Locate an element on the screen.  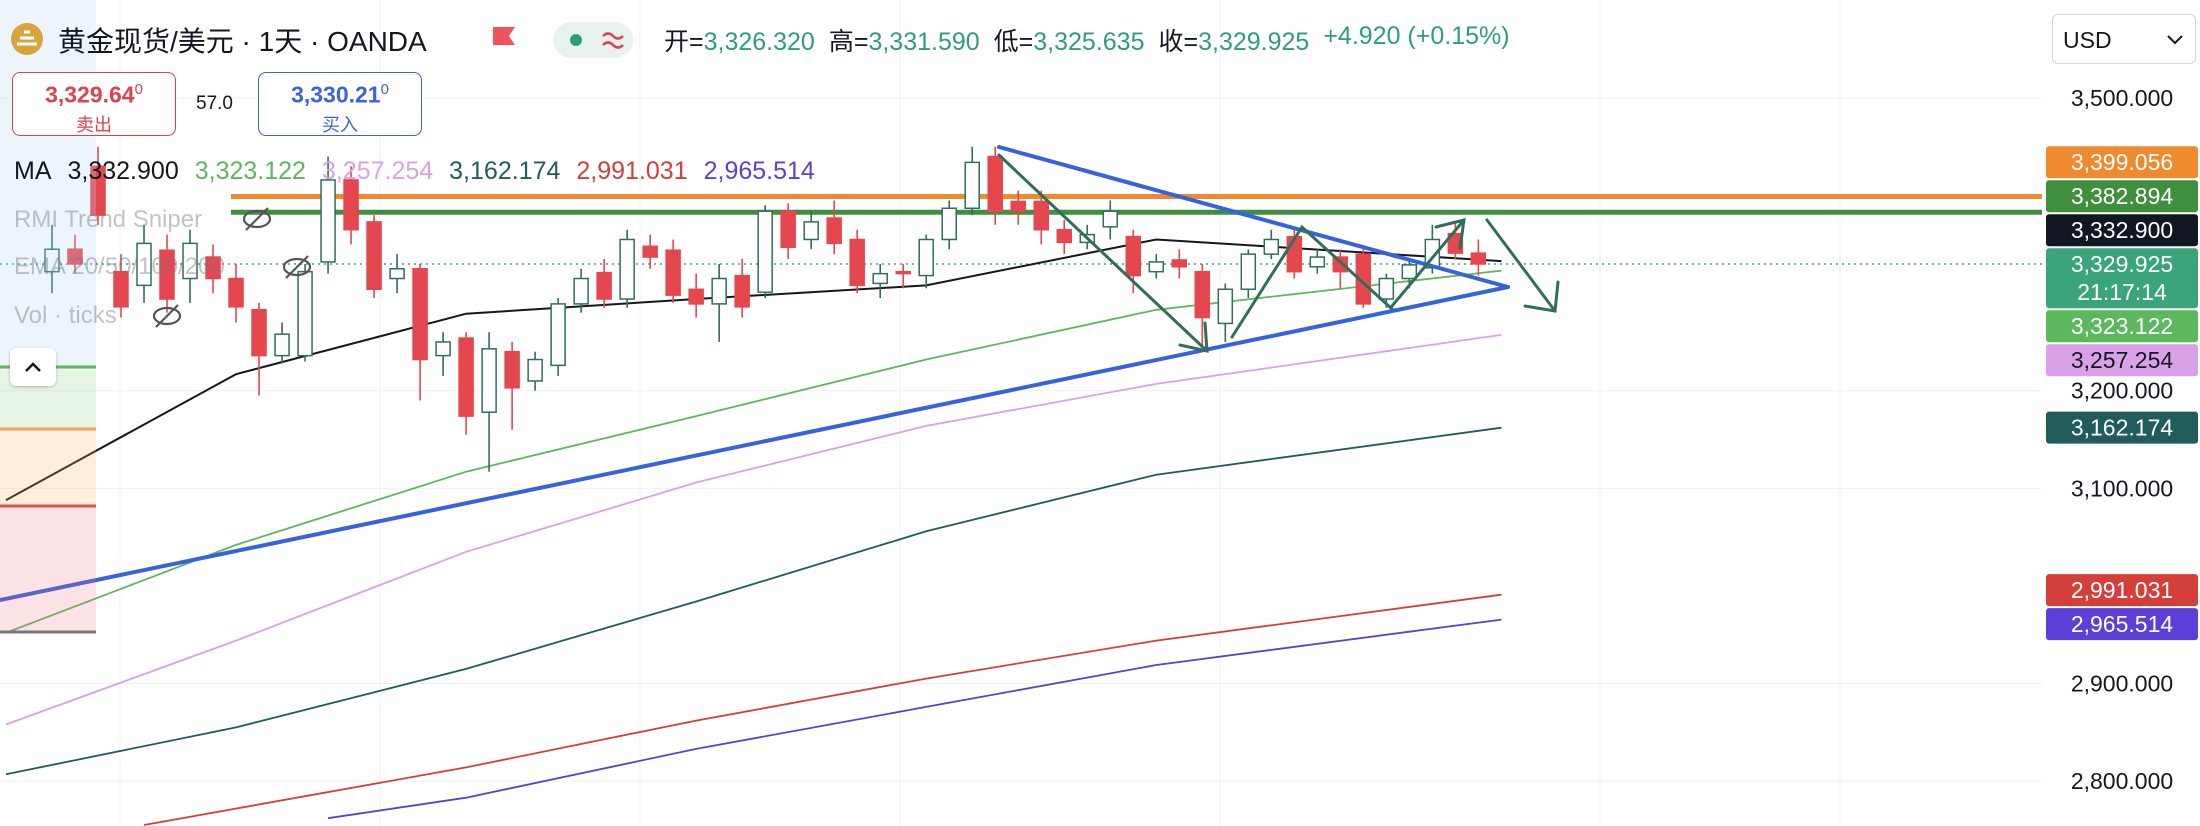
buy-button: 3,330.210 买入 is located at coordinates (340, 104).